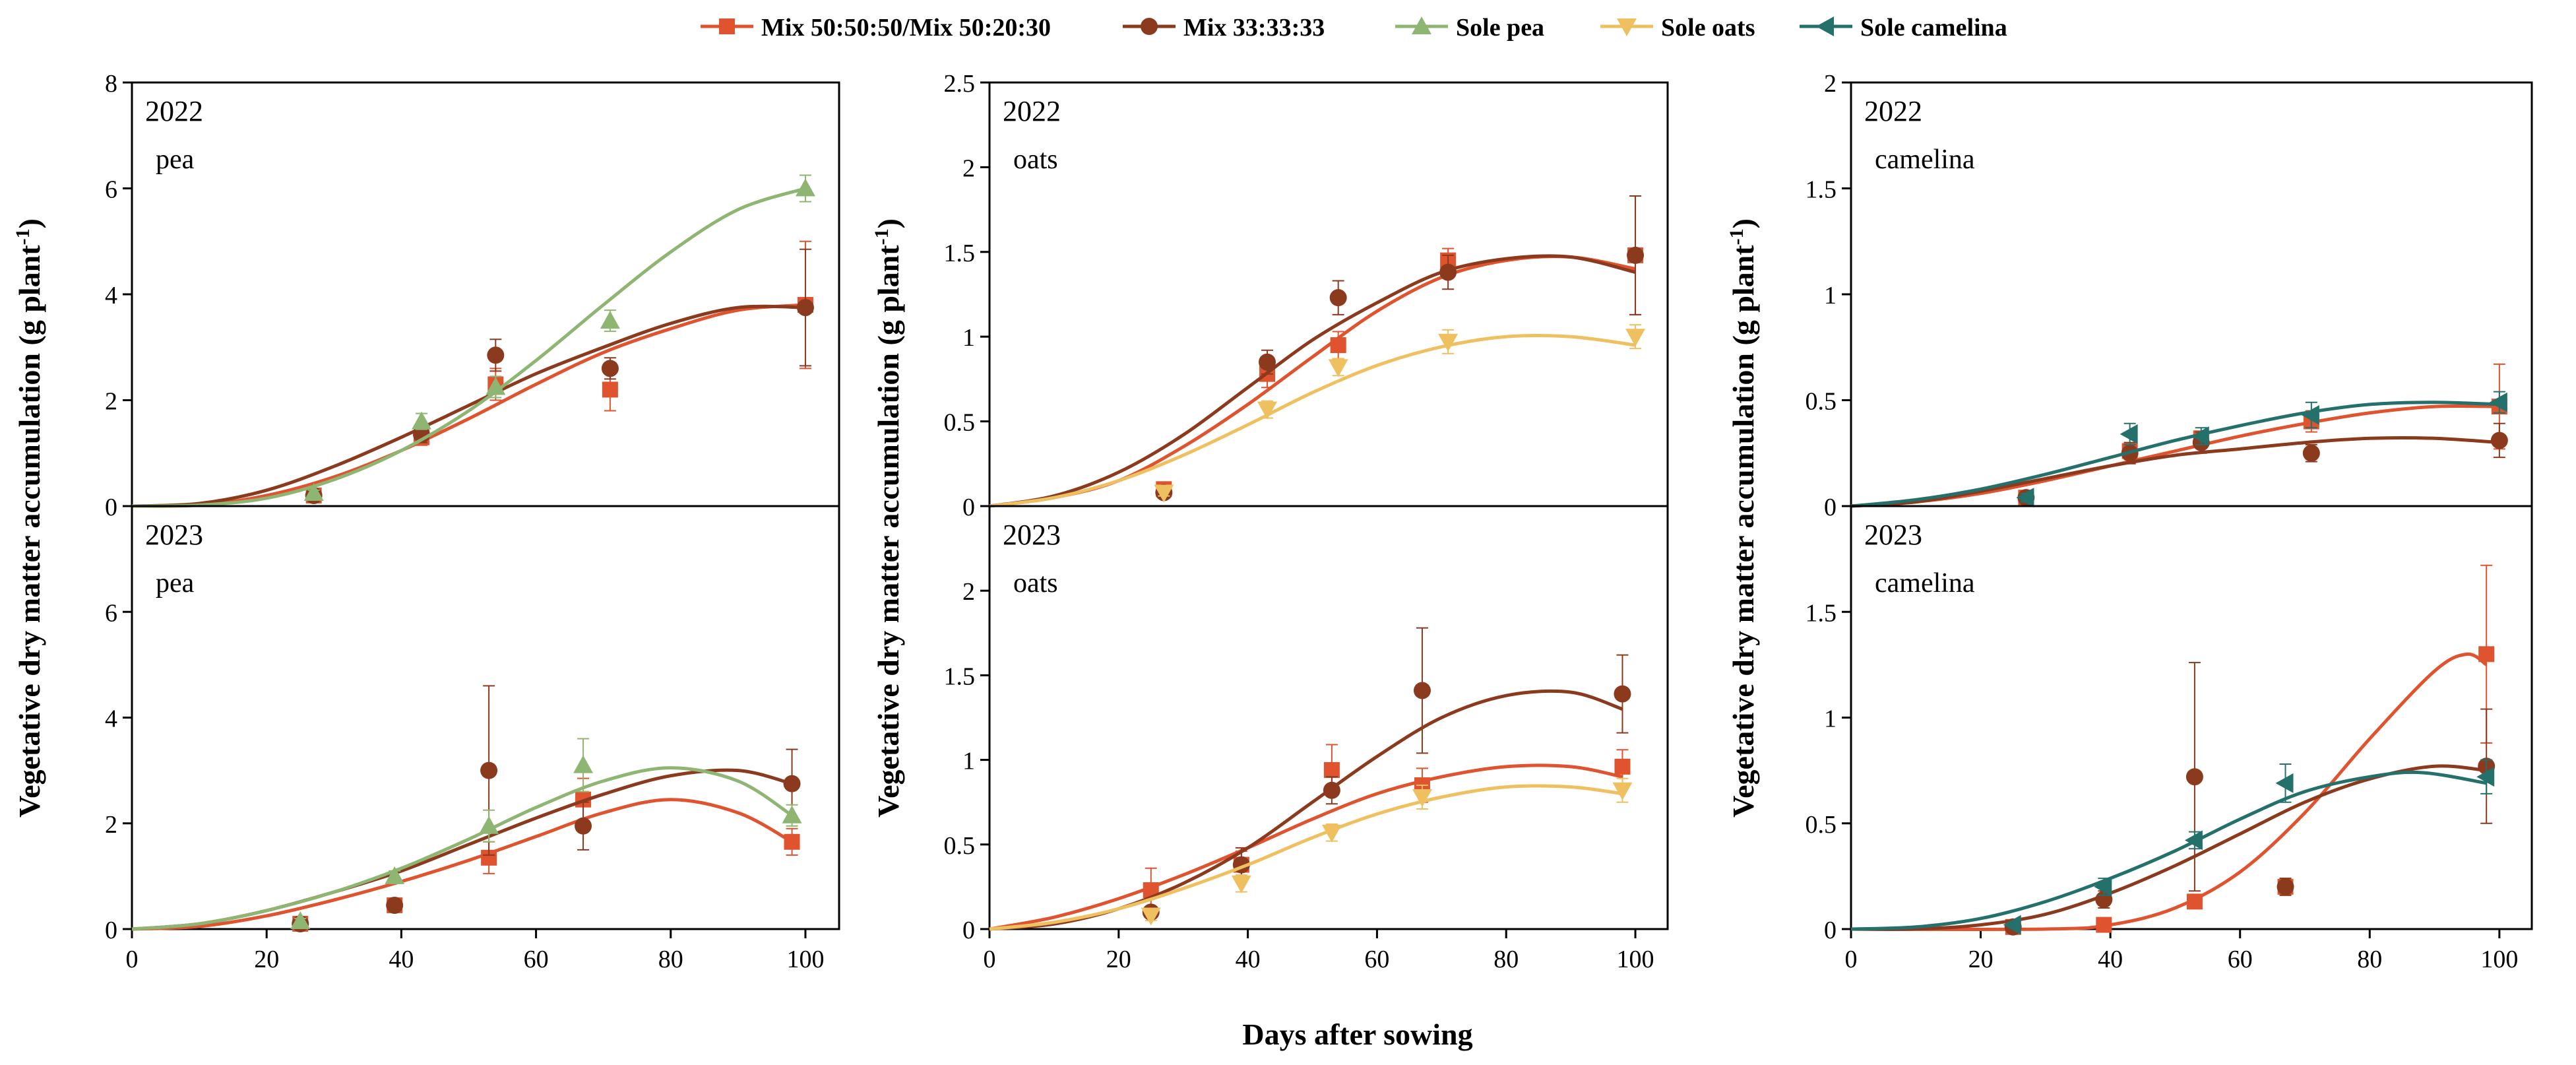 Image resolution: width=2576 pixels, height=1065 pixels. I want to click on x-tick-label: 0, so click(990, 959).